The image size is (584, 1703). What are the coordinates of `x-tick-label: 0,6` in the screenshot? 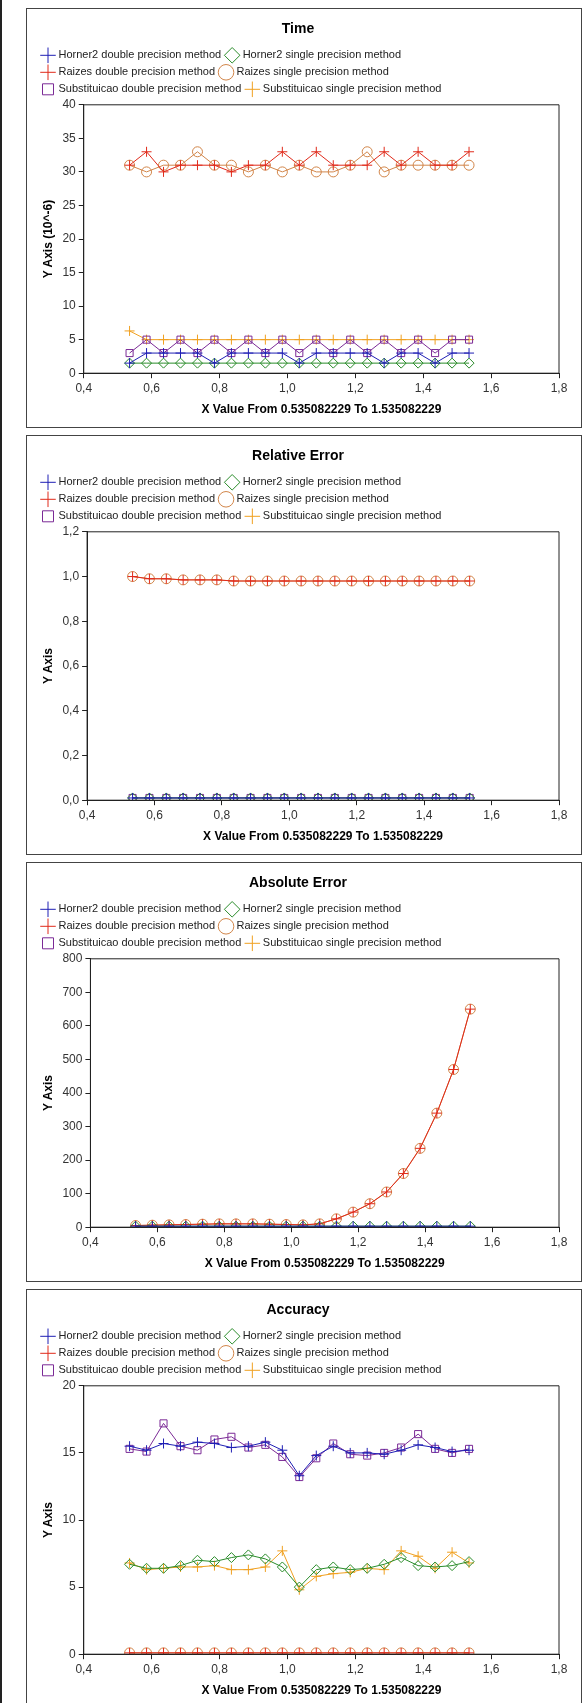 It's located at (158, 1241).